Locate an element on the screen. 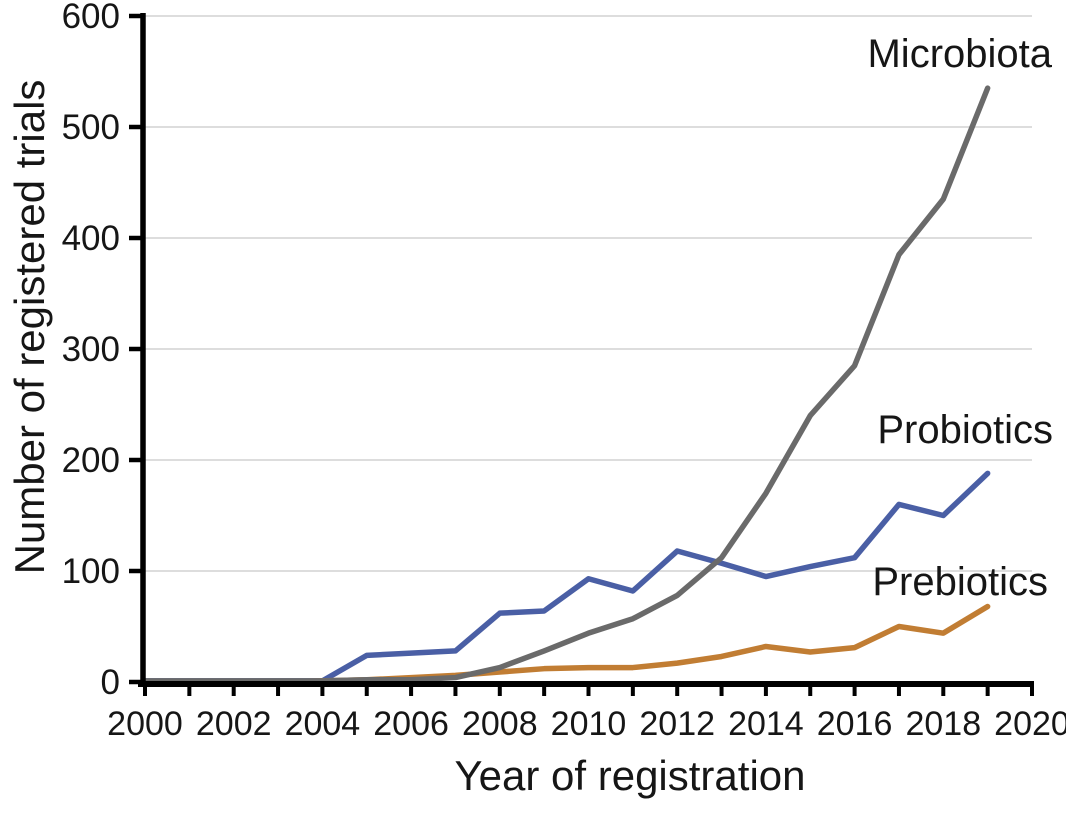  x-tick-label: 2010 is located at coordinates (589, 724).